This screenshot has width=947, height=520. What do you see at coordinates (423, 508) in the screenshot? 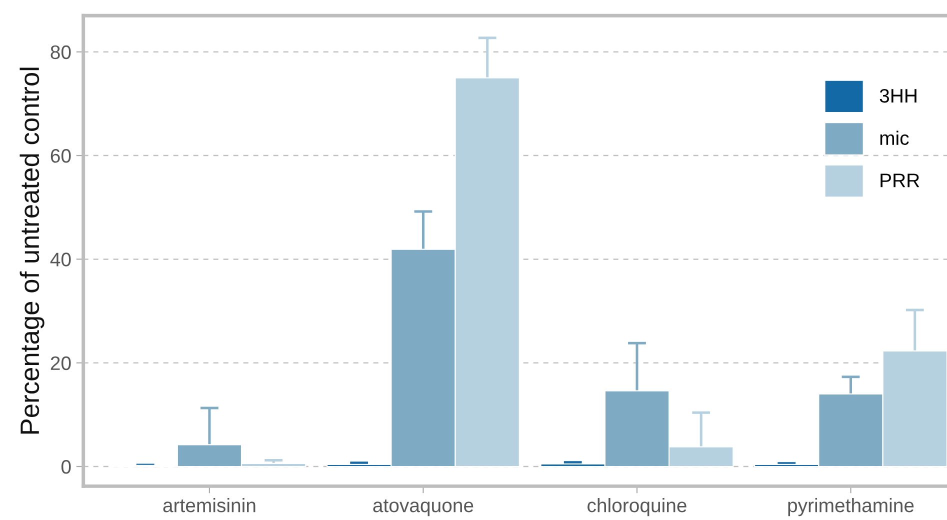
I see `x-tick-label: atovaquone` at bounding box center [423, 508].